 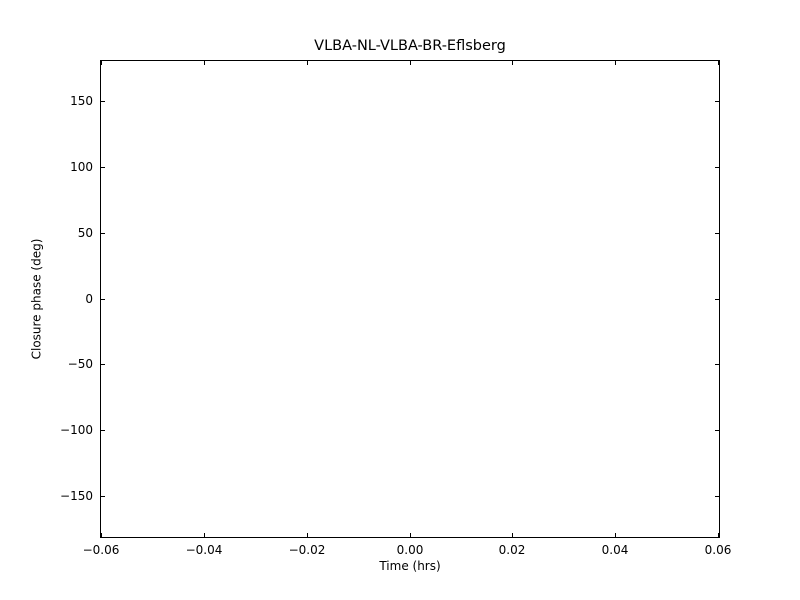 I want to click on x-tick-label: 0.02, so click(x=512, y=550).